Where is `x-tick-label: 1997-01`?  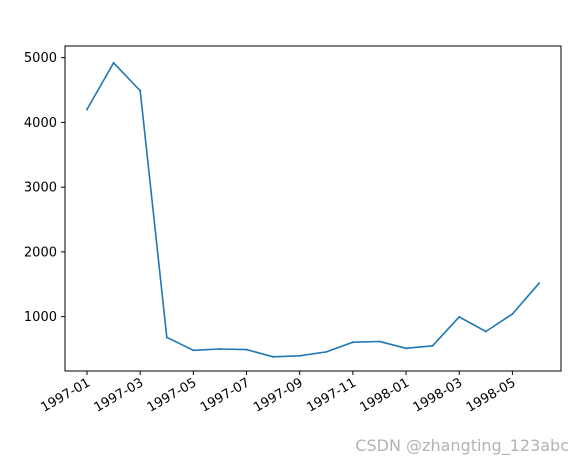
x-tick-label: 1997-01 is located at coordinates (65, 395).